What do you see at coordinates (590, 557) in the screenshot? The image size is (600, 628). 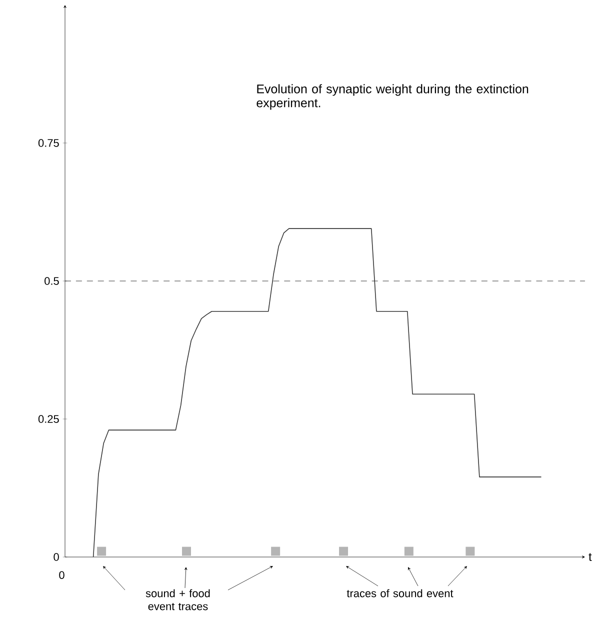 I see `x-axis-title: t` at bounding box center [590, 557].